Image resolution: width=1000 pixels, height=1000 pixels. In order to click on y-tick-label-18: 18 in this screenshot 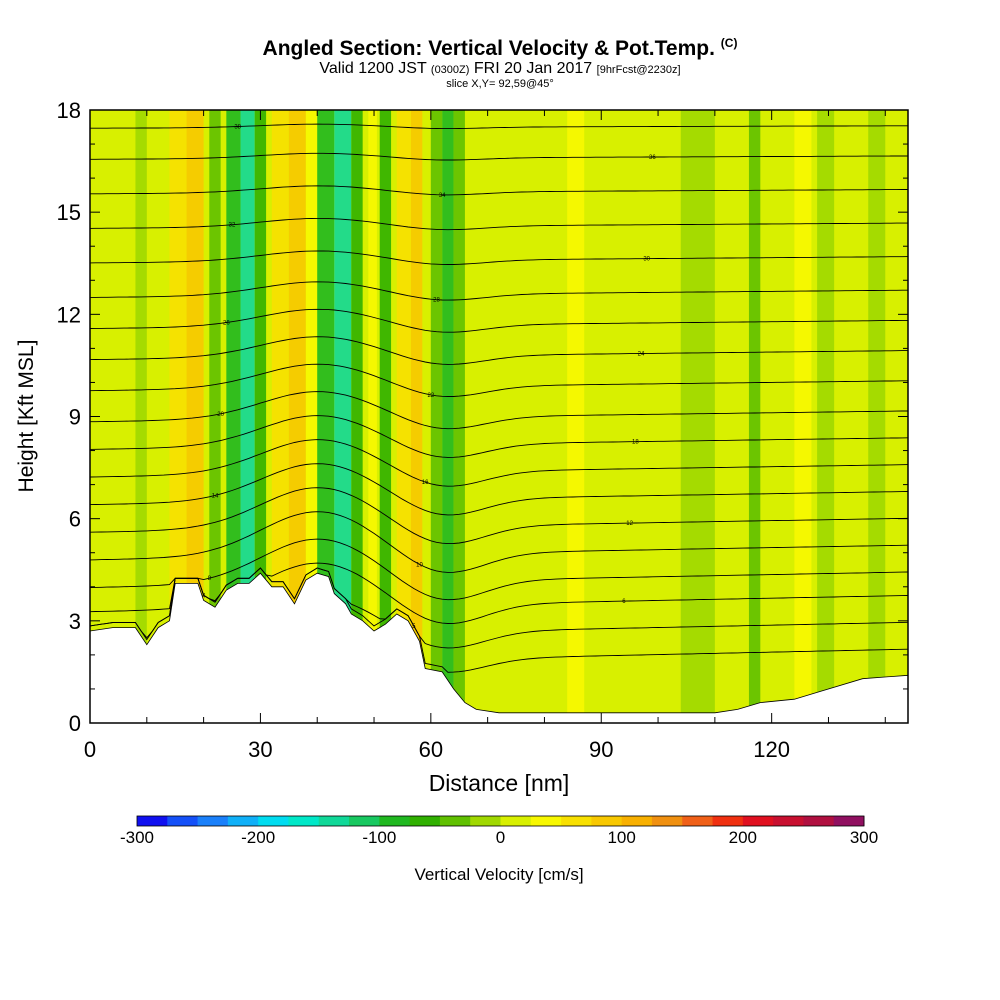, I will do `click(69, 110)`.